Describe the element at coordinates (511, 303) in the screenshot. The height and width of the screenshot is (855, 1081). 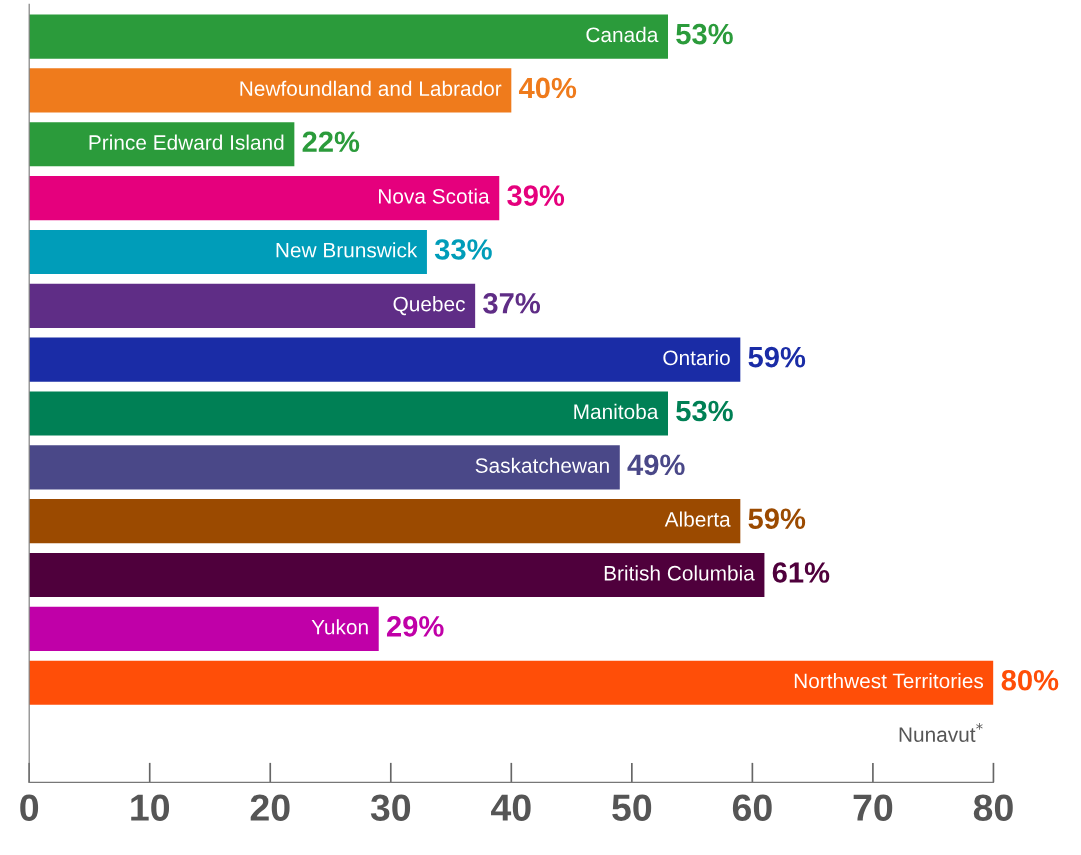
I see `data-label: 37%` at that location.